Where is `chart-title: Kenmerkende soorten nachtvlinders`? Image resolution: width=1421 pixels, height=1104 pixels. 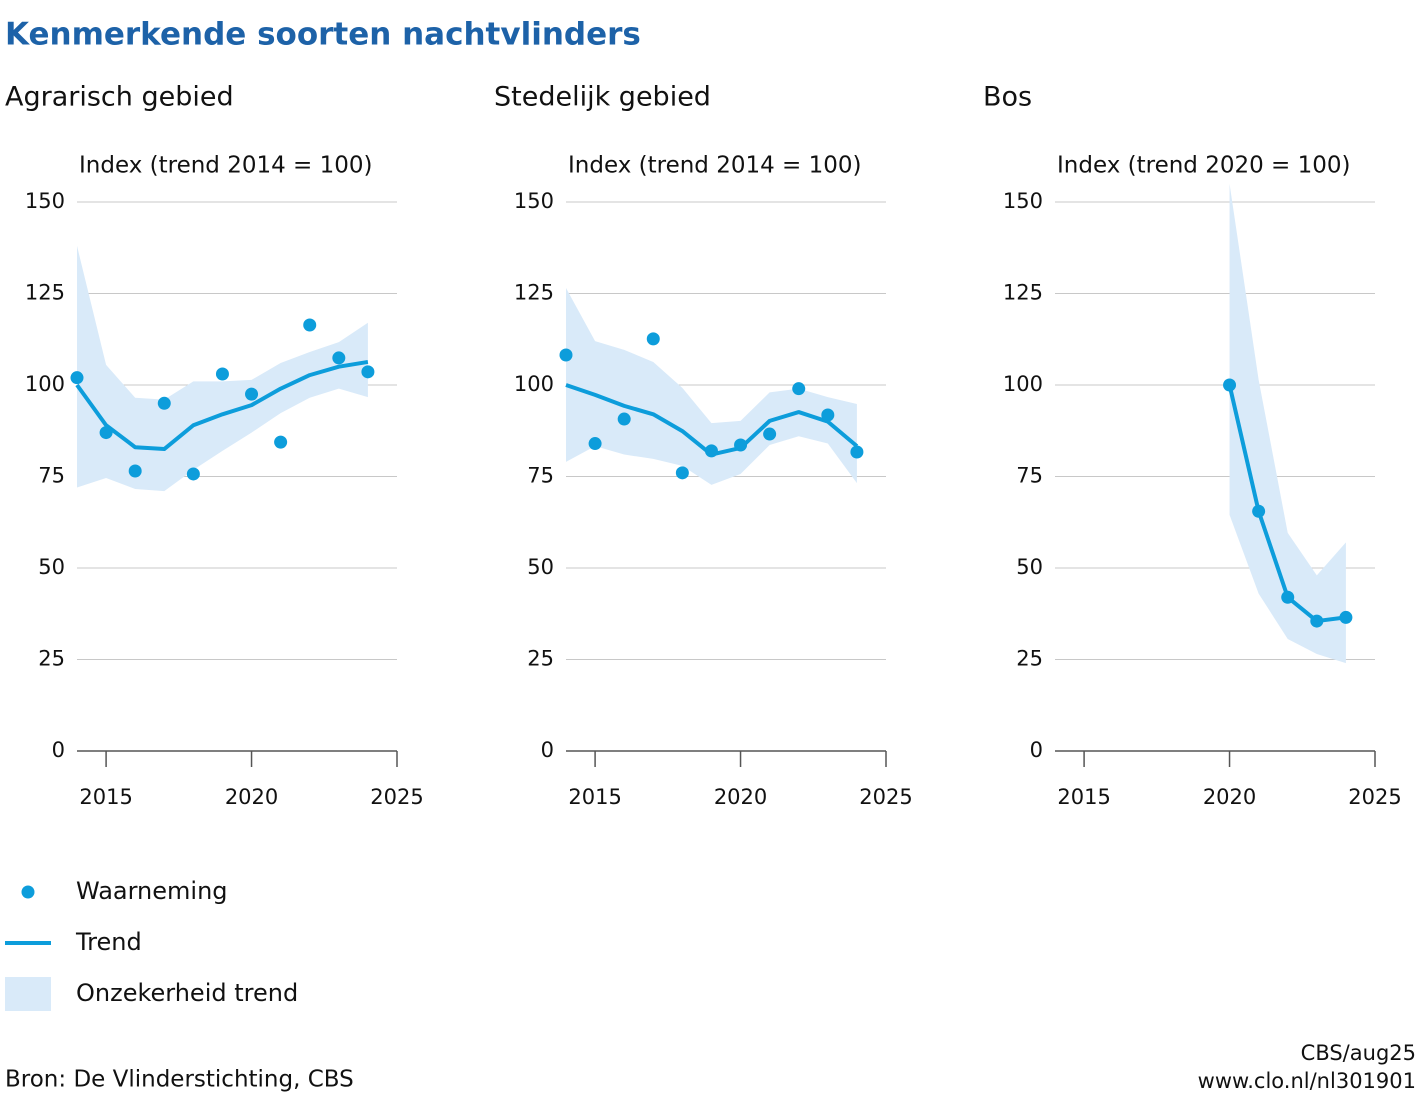
chart-title: Kenmerkende soorten nachtvlinders is located at coordinates (323, 35).